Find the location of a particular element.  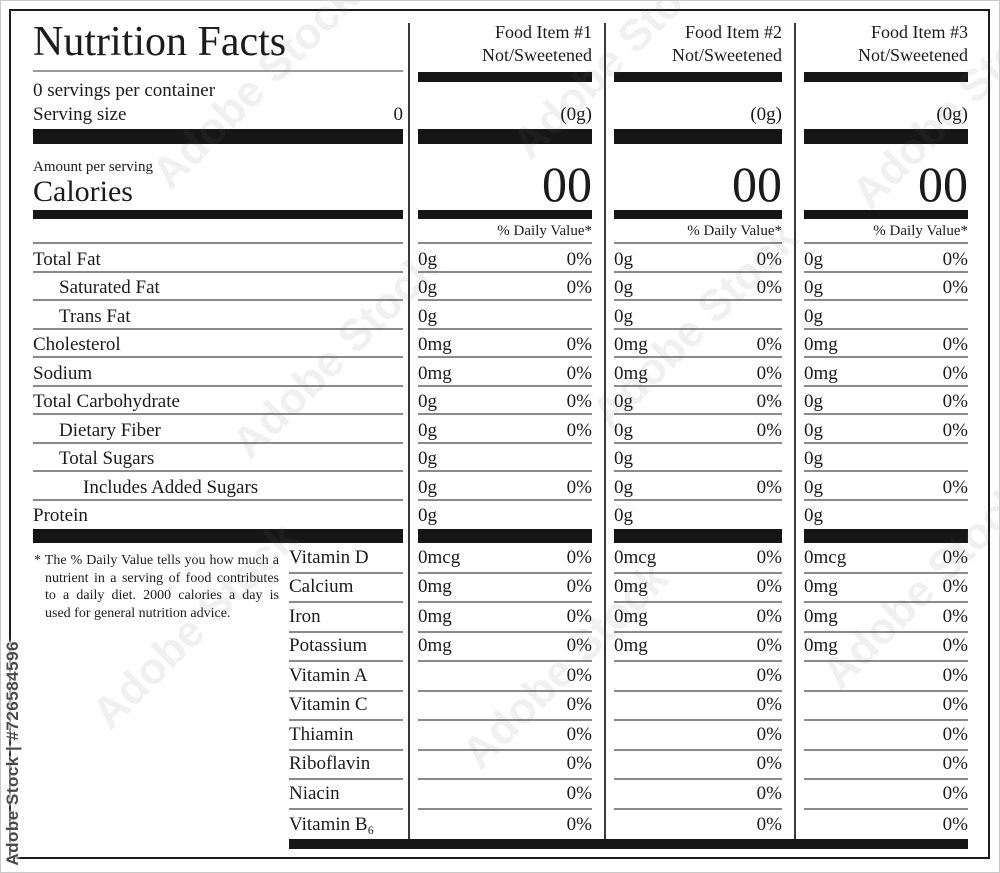

daily-value-header-col3: % Daily Value* is located at coordinates (891, 231).